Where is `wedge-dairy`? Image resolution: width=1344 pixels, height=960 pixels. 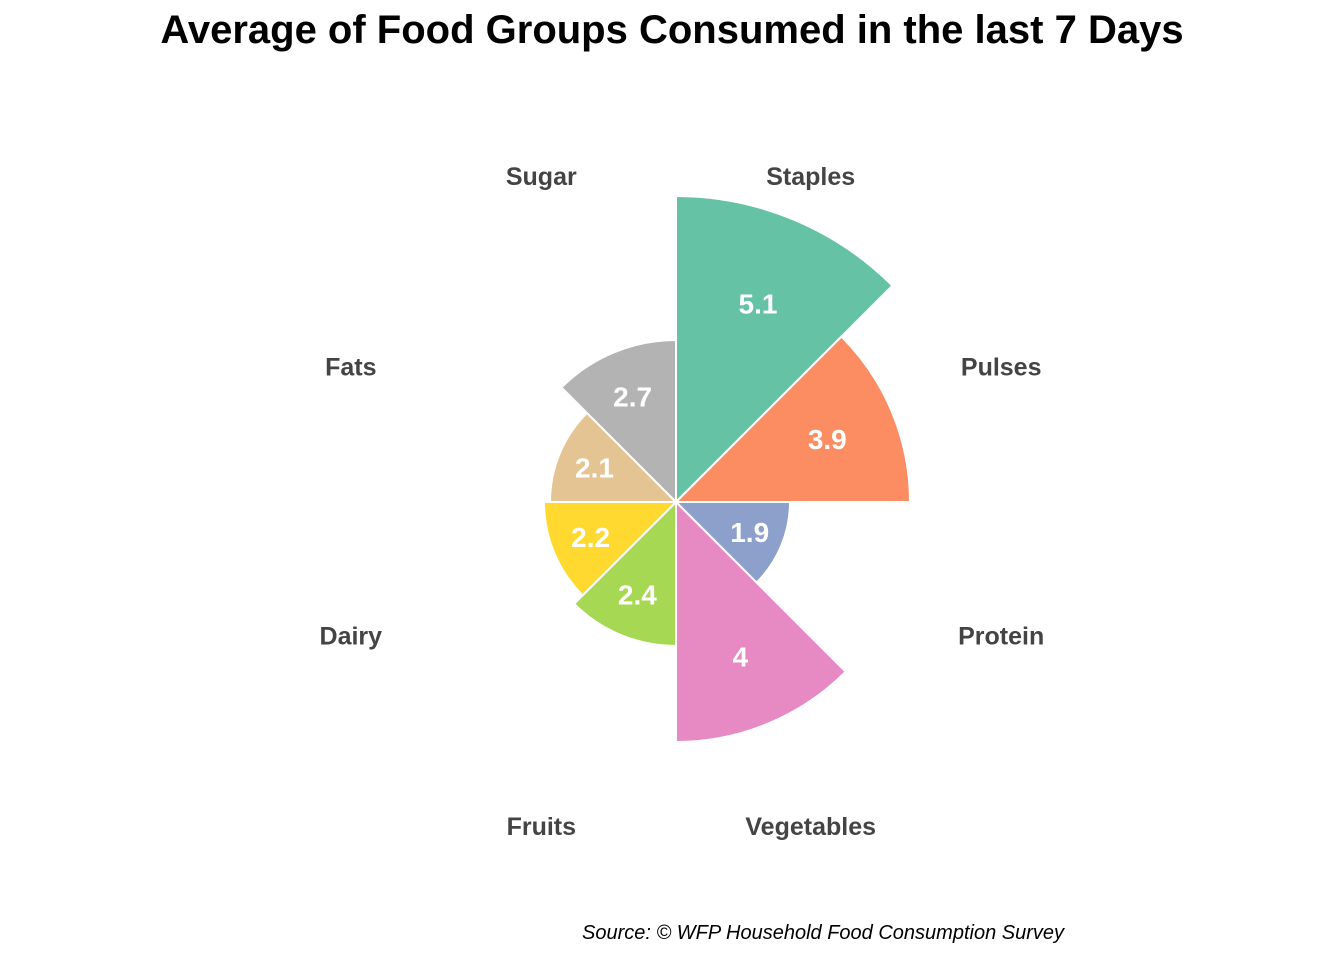 wedge-dairy is located at coordinates (610, 549).